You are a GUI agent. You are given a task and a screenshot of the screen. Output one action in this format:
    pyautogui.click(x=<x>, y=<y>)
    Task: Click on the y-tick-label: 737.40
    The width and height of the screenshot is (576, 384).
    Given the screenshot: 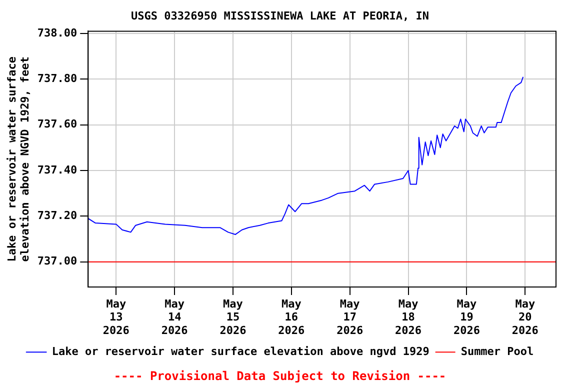 What is the action you would take?
    pyautogui.click(x=57, y=169)
    